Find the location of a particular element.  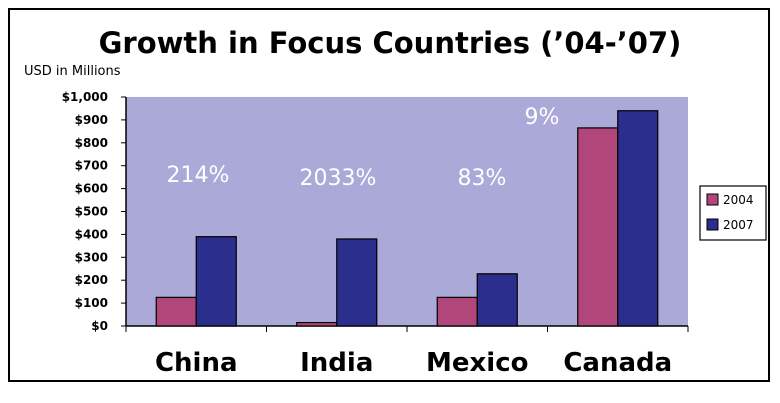

y-tick-label: $100 is located at coordinates (91, 303).